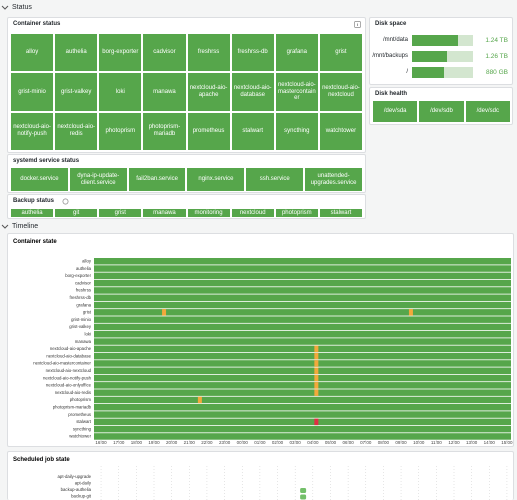  Describe the element at coordinates (390, 56) in the screenshot. I see `mount-label: /mnt/backups` at that location.